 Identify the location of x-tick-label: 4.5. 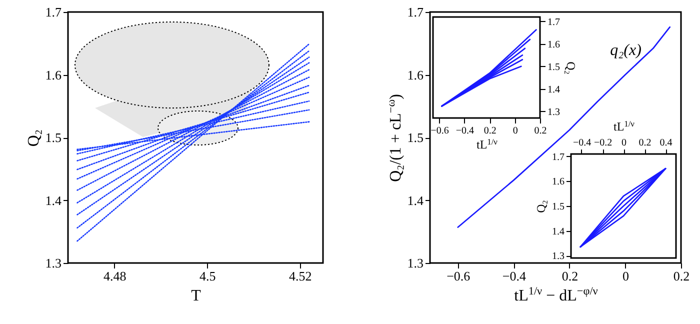
(207, 276).